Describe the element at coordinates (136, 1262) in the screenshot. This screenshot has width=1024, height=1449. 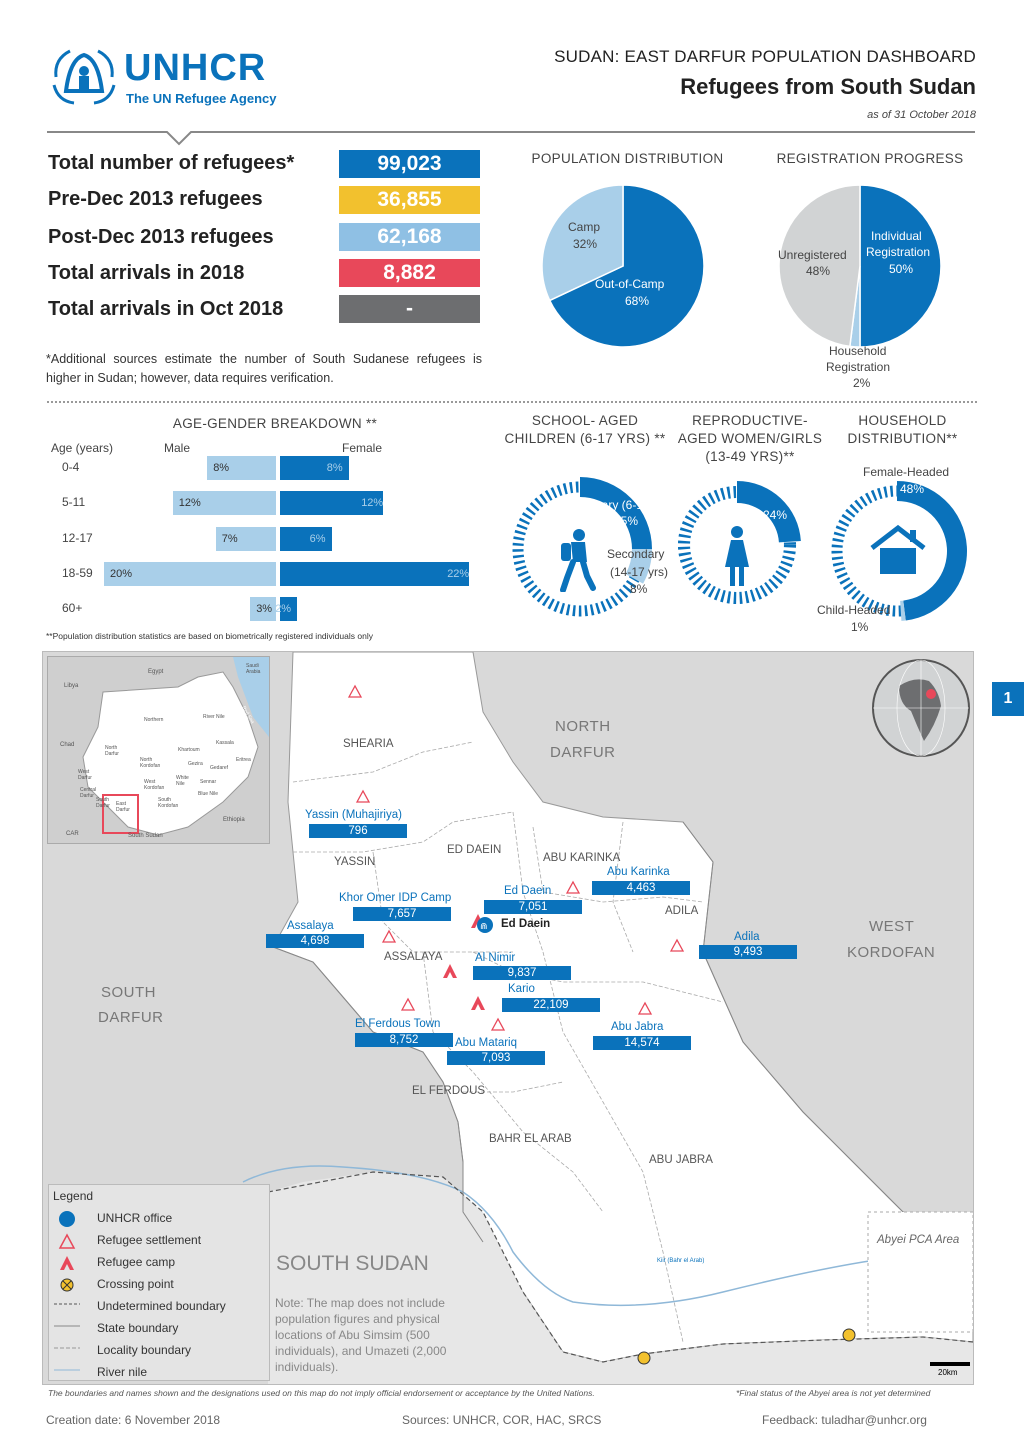
I see `legend-refugee-camp: Refugee camp` at that location.